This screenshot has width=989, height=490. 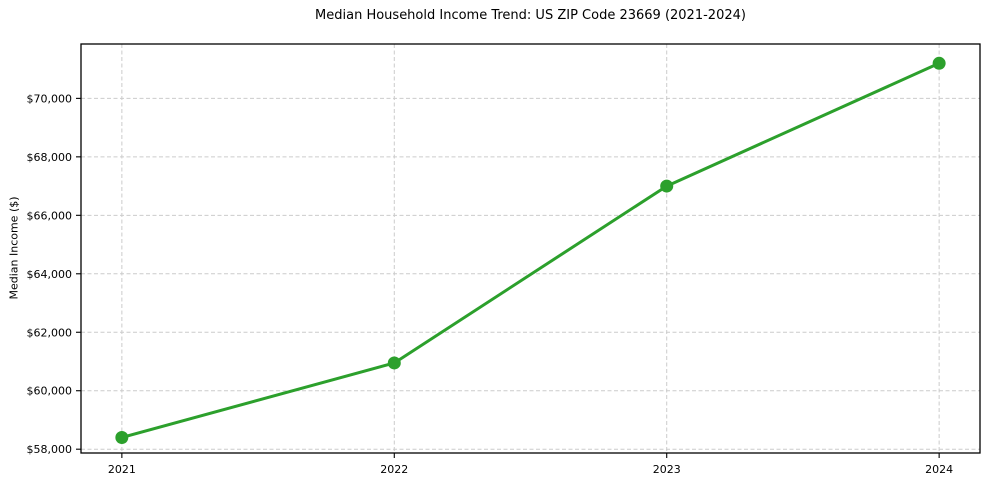 What do you see at coordinates (50, 274) in the screenshot?
I see `y-tick-label: $64,000` at bounding box center [50, 274].